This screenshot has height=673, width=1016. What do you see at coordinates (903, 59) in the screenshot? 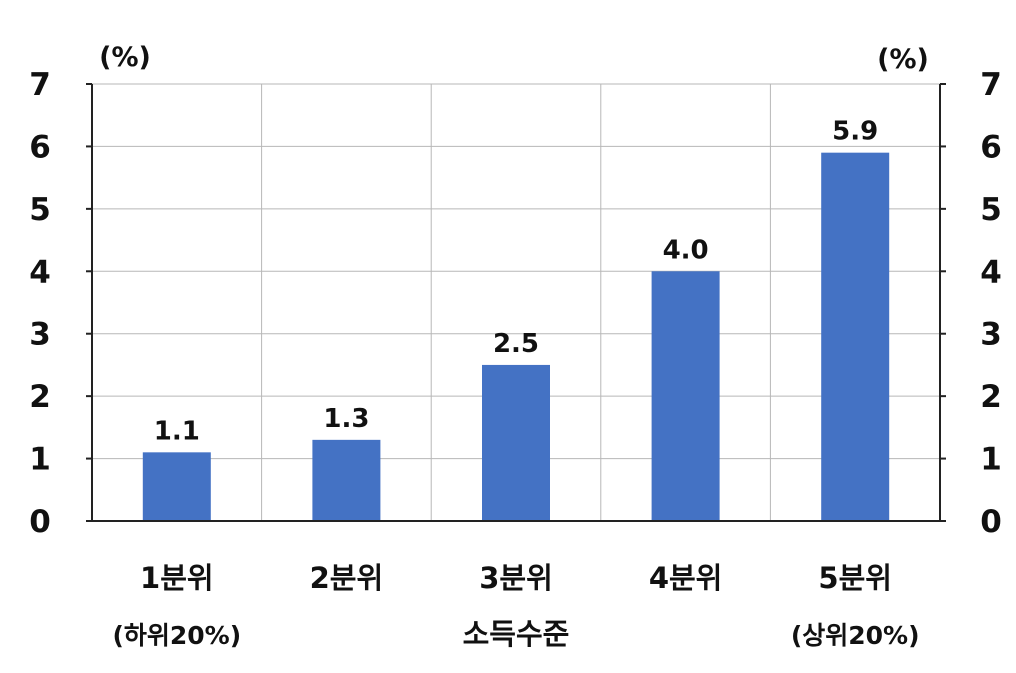
I see `y-axis-right-unit: (%)` at bounding box center [903, 59].